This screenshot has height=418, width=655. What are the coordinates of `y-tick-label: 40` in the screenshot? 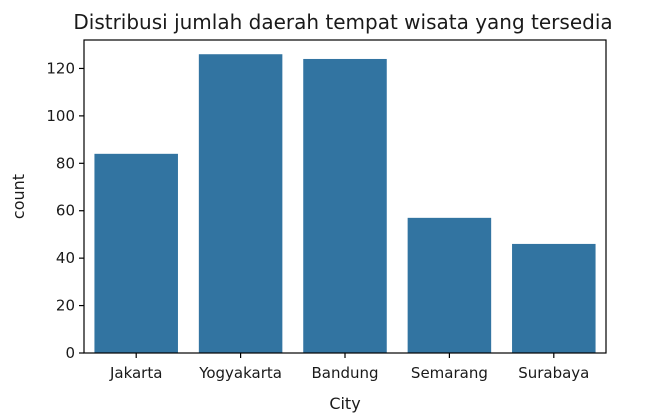 It's located at (65, 258).